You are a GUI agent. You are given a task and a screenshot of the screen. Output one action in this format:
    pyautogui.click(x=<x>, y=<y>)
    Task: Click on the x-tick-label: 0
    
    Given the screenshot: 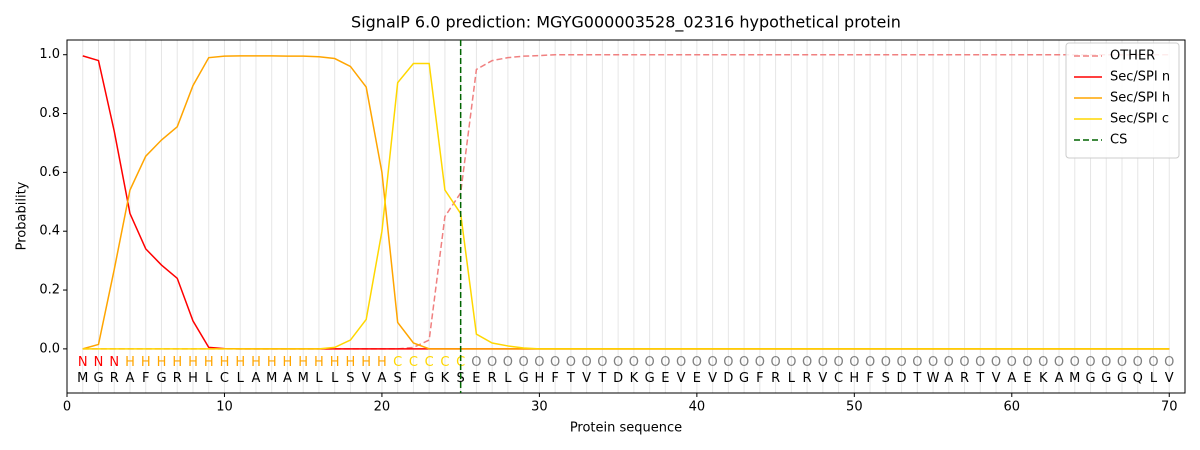 What is the action you would take?
    pyautogui.click(x=67, y=407)
    